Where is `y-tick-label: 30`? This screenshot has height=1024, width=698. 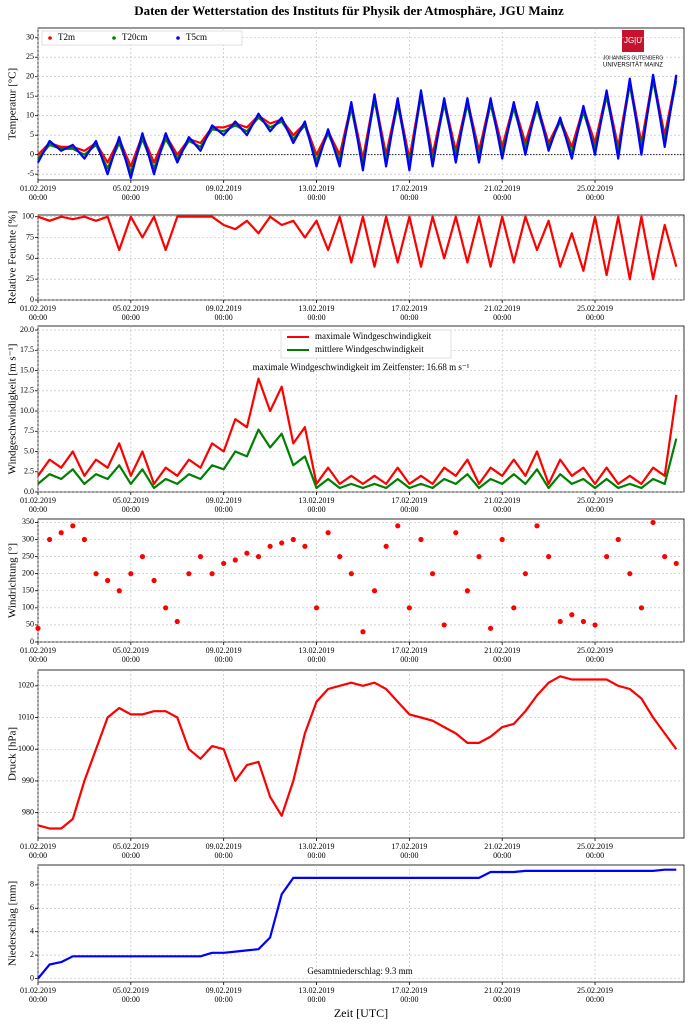
y-tick-label: 30 is located at coordinates (30, 37).